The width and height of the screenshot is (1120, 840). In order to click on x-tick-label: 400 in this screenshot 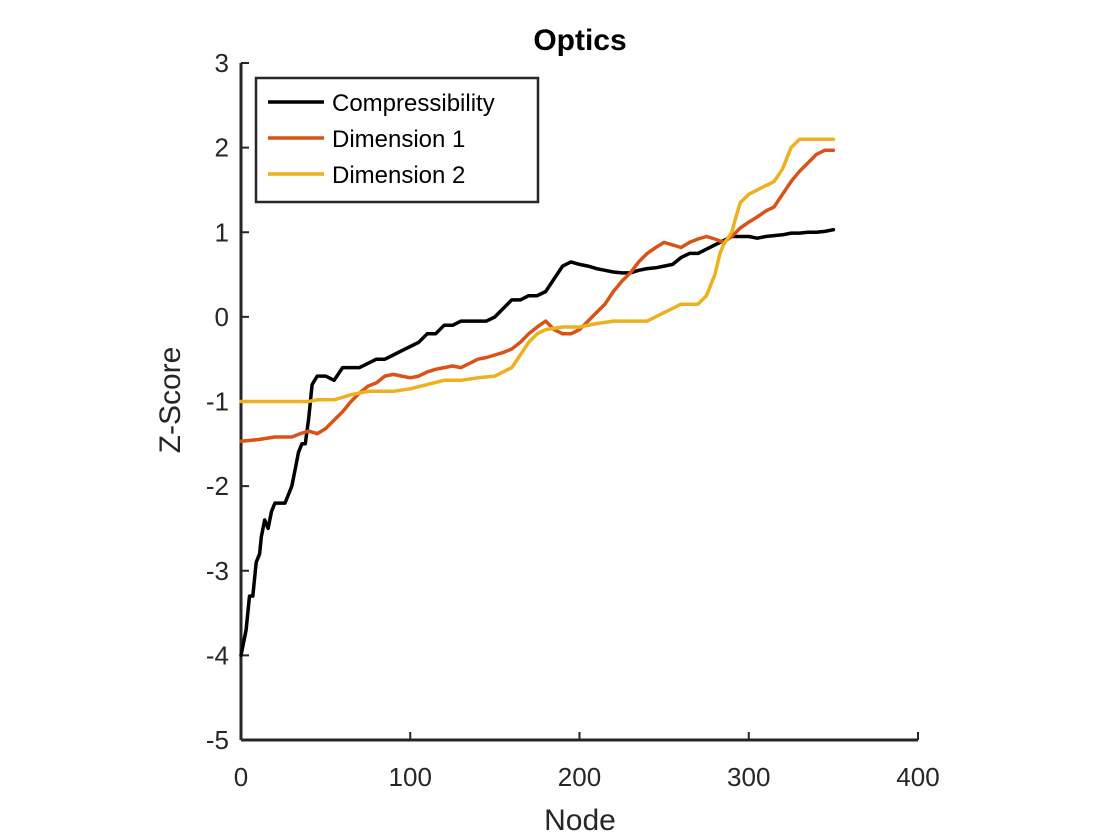, I will do `click(917, 777)`.